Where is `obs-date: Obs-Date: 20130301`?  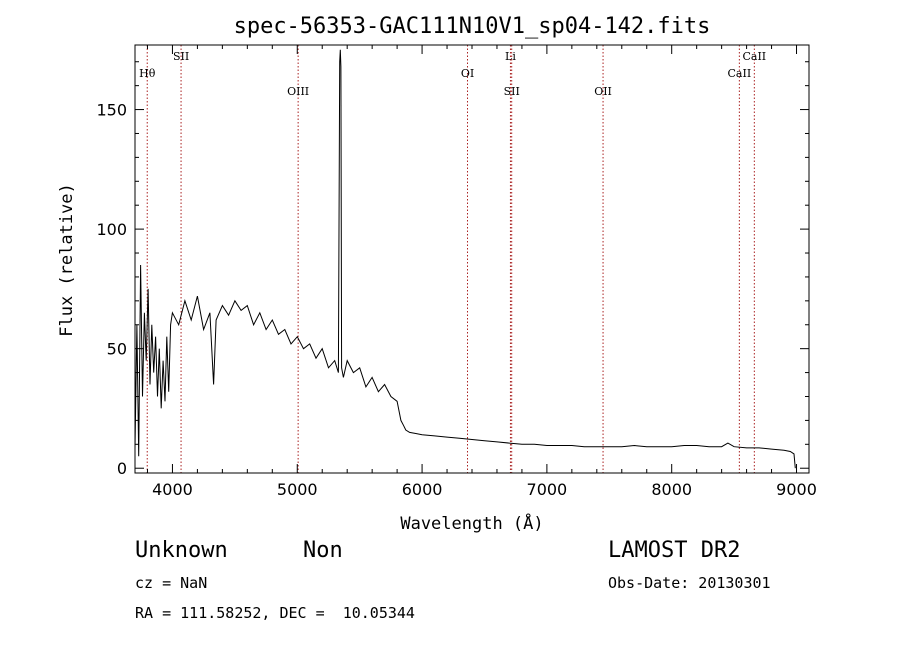 obs-date: Obs-Date: 20130301 is located at coordinates (689, 583).